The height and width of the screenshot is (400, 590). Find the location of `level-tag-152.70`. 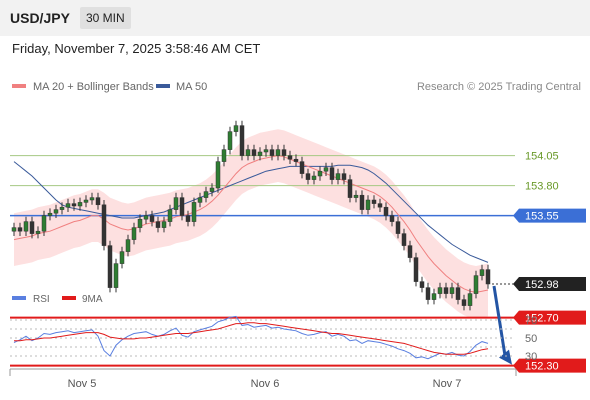

level-tag-152.70 is located at coordinates (549, 317).